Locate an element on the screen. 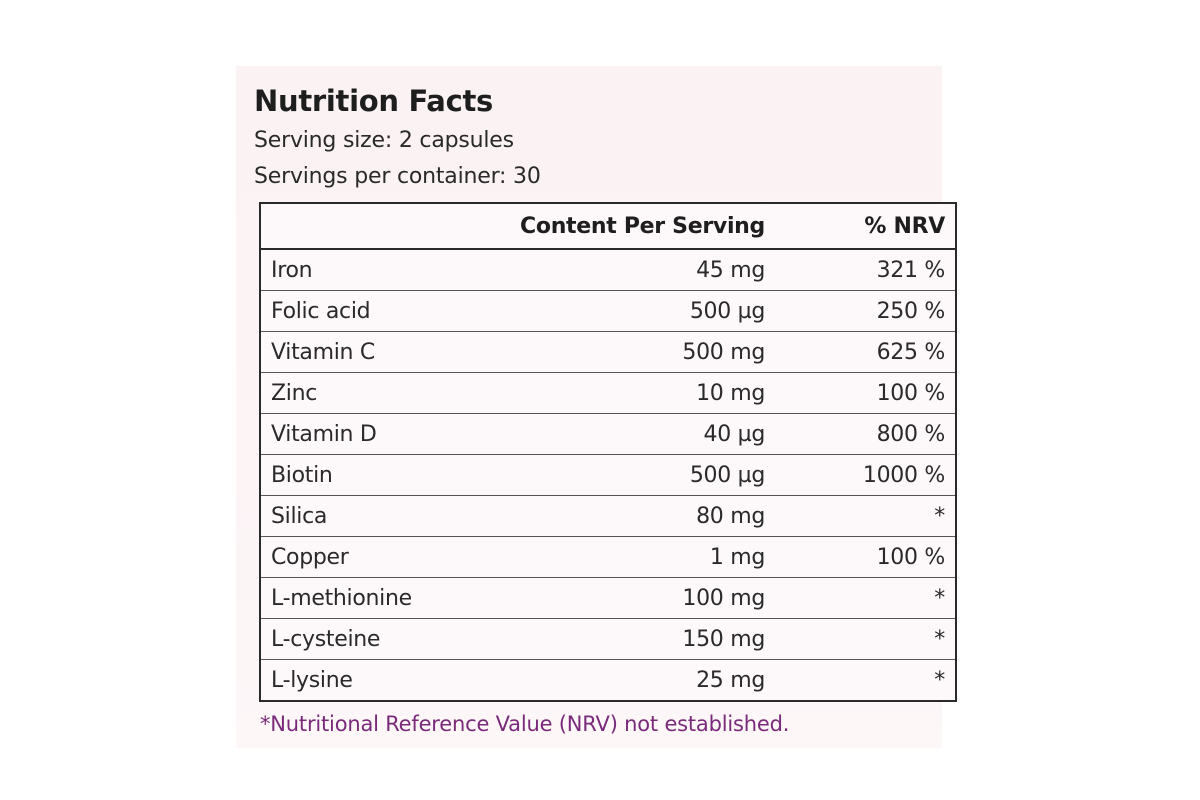  nutrient-name: Vitamin D is located at coordinates (370, 434).